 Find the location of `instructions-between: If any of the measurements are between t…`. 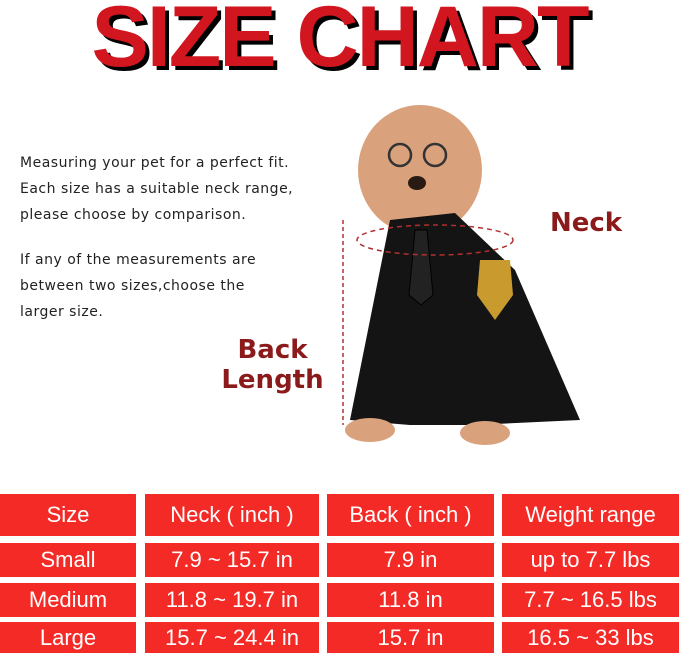

instructions-between: If any of the measurements are between t… is located at coordinates (138, 286).